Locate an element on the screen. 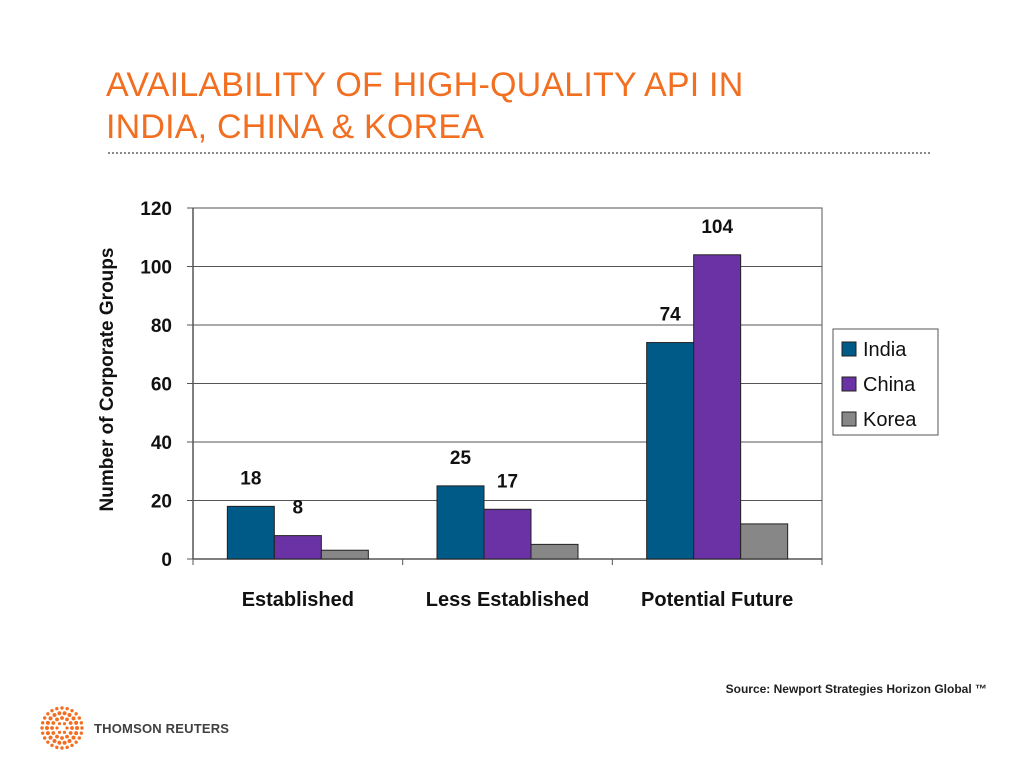  data-label: 25 is located at coordinates (461, 458).